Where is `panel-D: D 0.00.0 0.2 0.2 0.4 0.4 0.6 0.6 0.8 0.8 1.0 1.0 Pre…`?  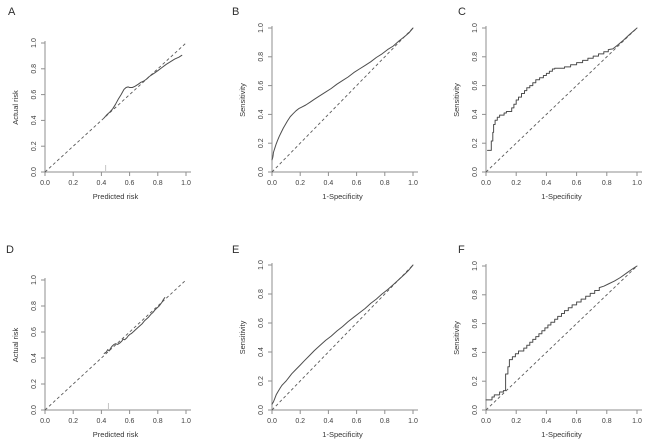 panel-D: D 0.00.0 0.2 0.2 0.4 0.4 0.6 0.6 0.8 0.8 1.0 1.0 Pre… is located at coordinates (98, 341).